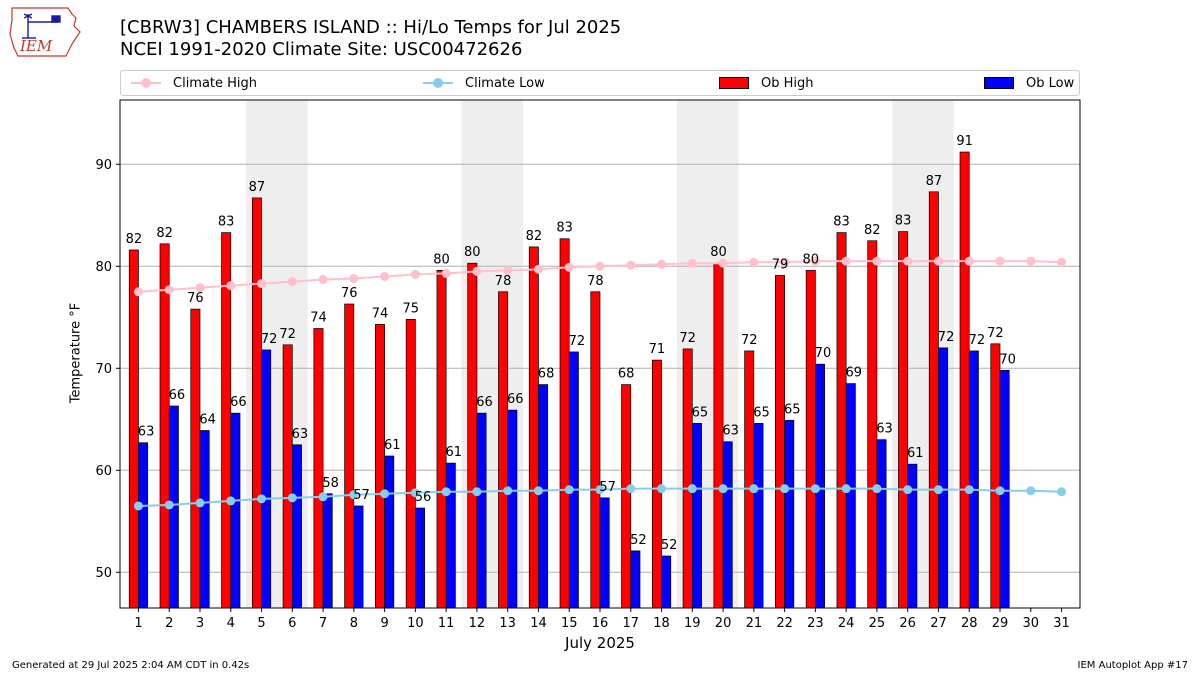 This screenshot has width=1200, height=675. Describe the element at coordinates (964, 141) in the screenshot. I see `data-label-ob-high: 91` at that location.